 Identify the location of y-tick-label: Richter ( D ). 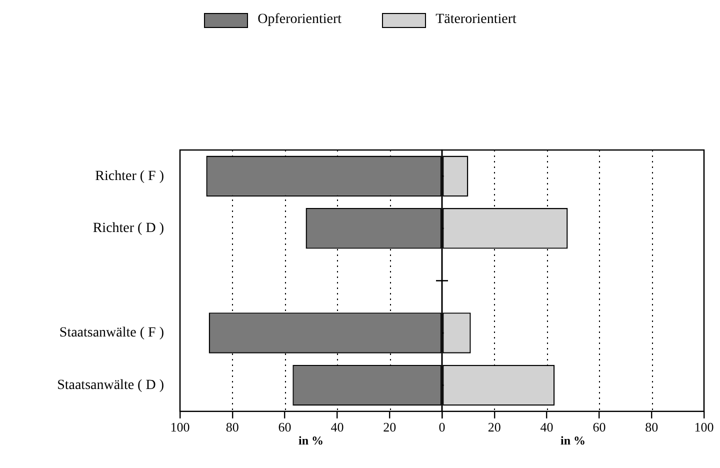
(128, 228).